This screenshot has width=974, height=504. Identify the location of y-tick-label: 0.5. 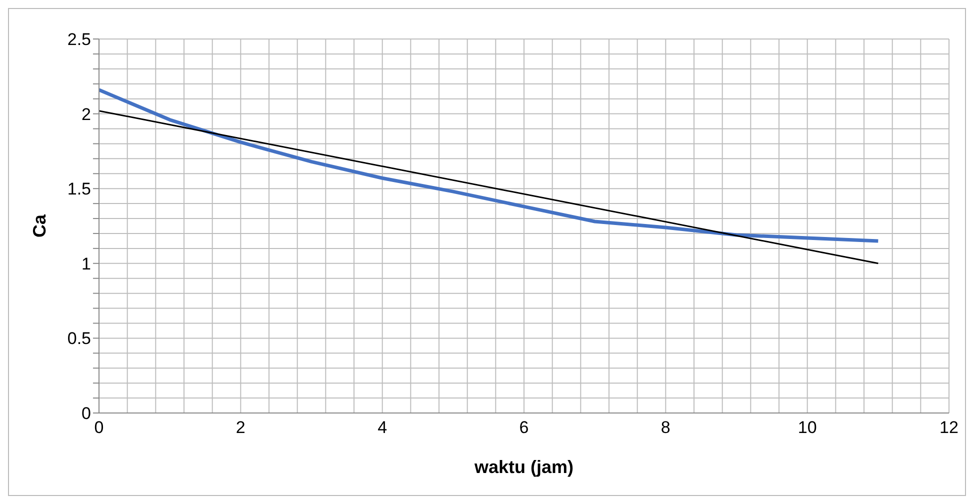
(79, 338).